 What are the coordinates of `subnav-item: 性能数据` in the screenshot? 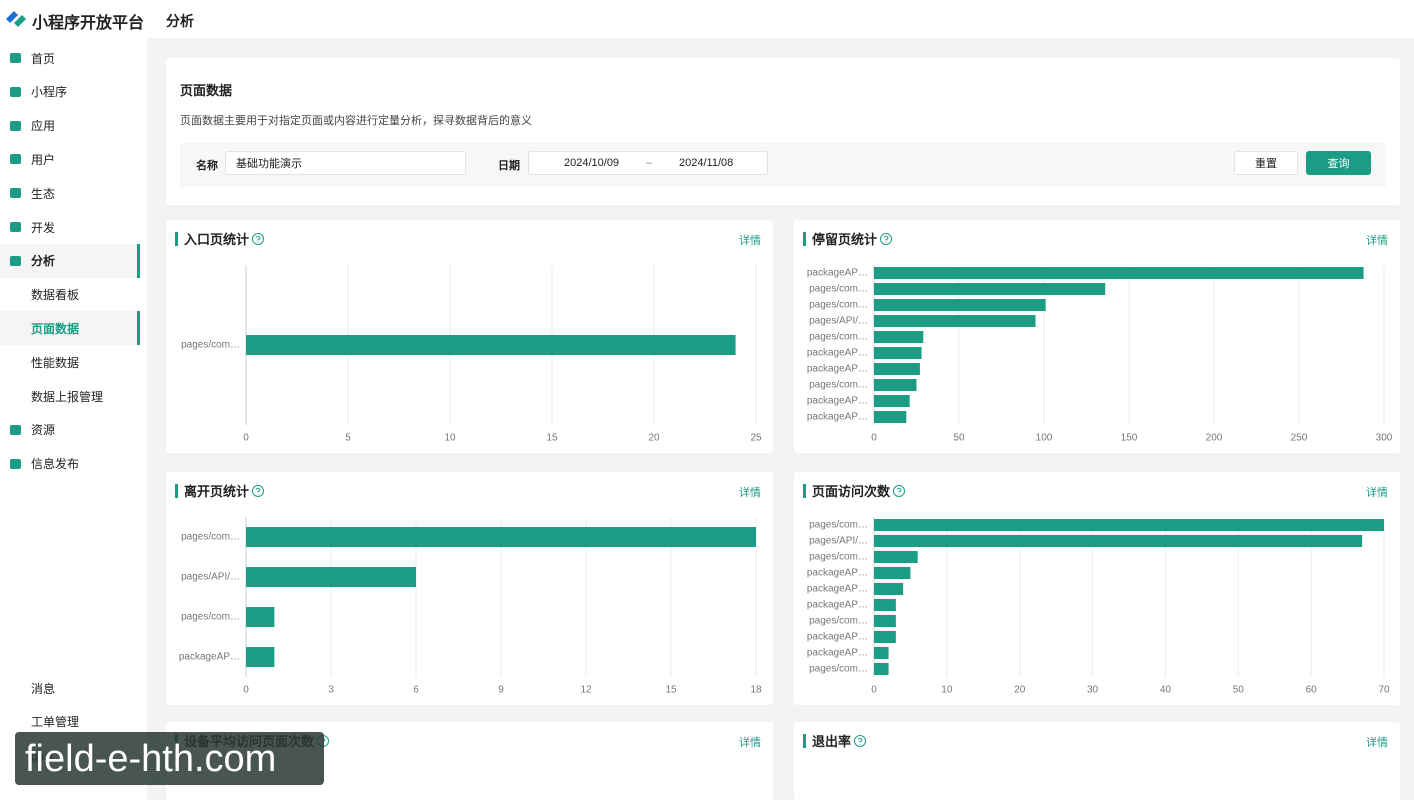 It's located at (70, 362).